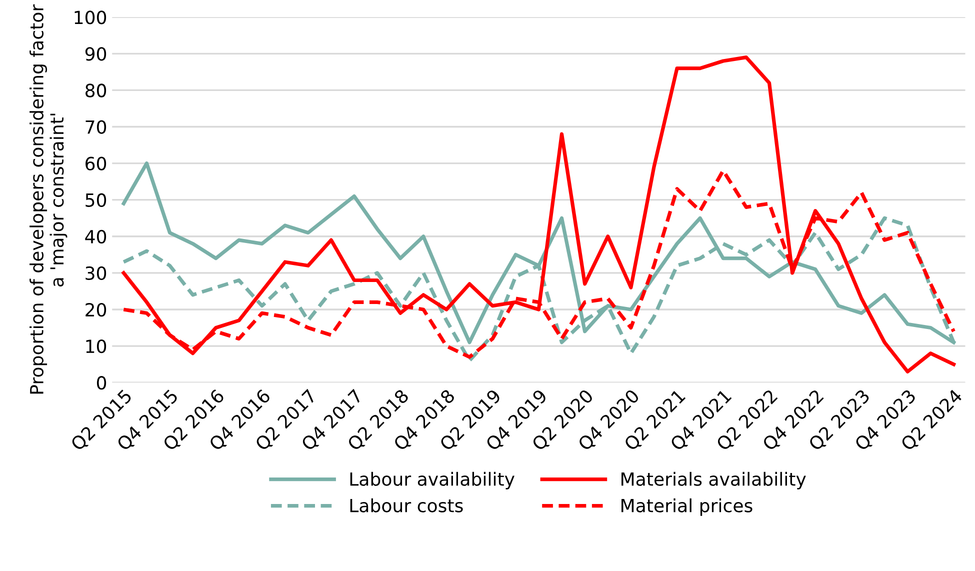 The width and height of the screenshot is (975, 571). What do you see at coordinates (406, 505) in the screenshot?
I see `legend-label: Labour costs` at bounding box center [406, 505].